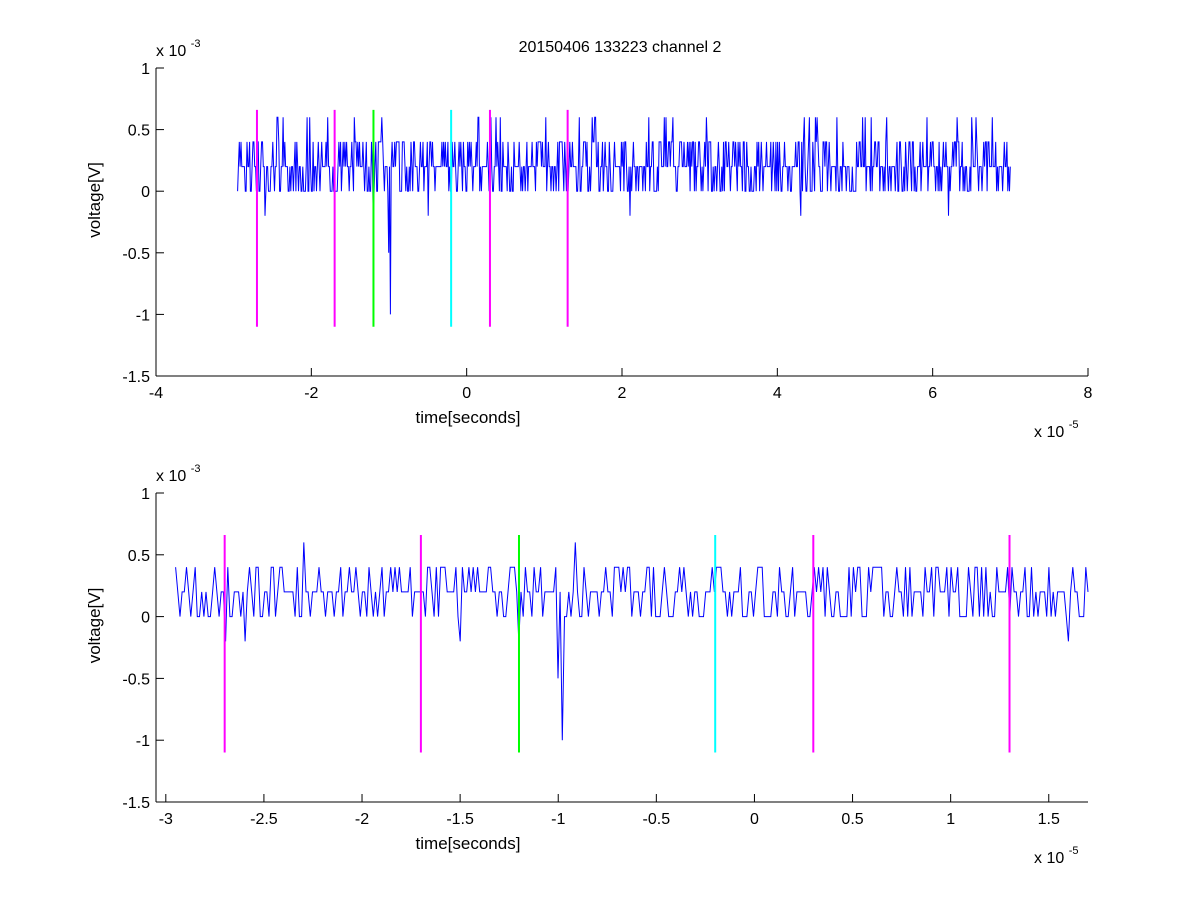 This screenshot has height=900, width=1200. Describe the element at coordinates (657, 819) in the screenshot. I see `x-tick-label: -0.5` at that location.